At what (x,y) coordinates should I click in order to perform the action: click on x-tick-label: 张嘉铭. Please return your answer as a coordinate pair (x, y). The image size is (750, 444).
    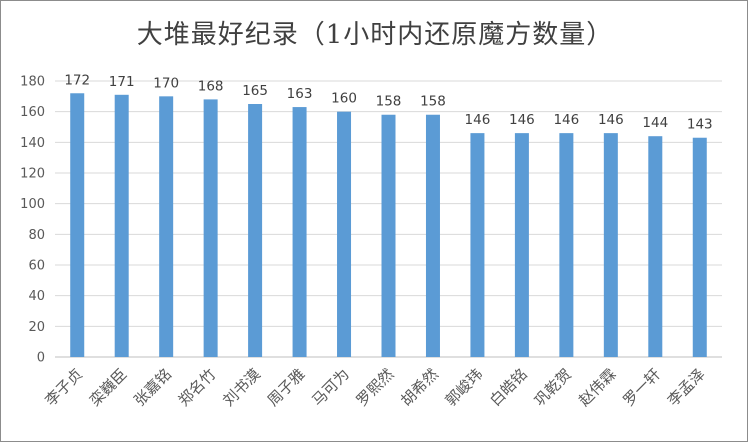
    Looking at the image, I should click on (152, 387).